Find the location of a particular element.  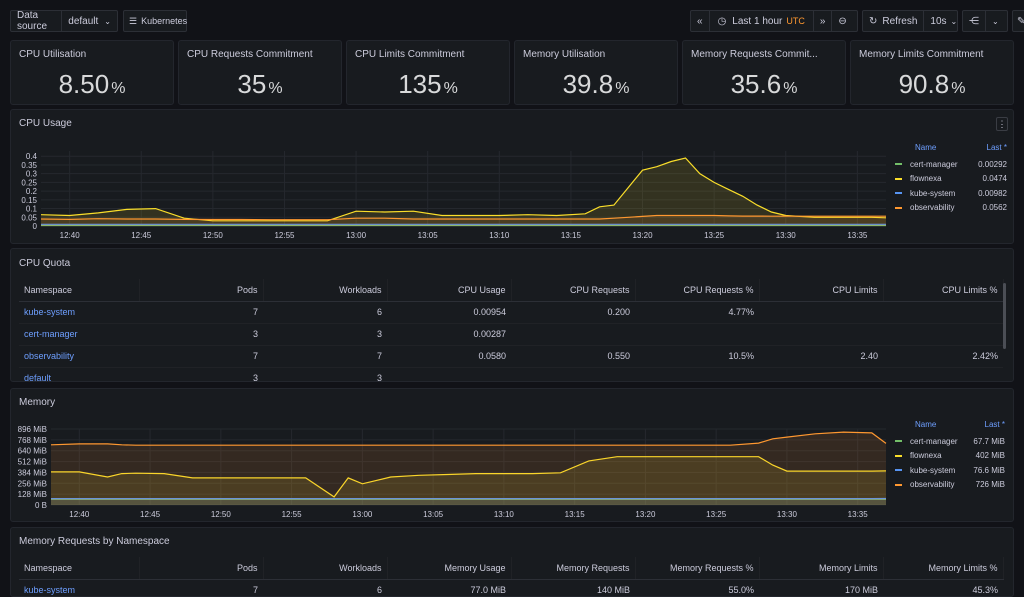

x-tick-label: 12:40 is located at coordinates (79, 514).